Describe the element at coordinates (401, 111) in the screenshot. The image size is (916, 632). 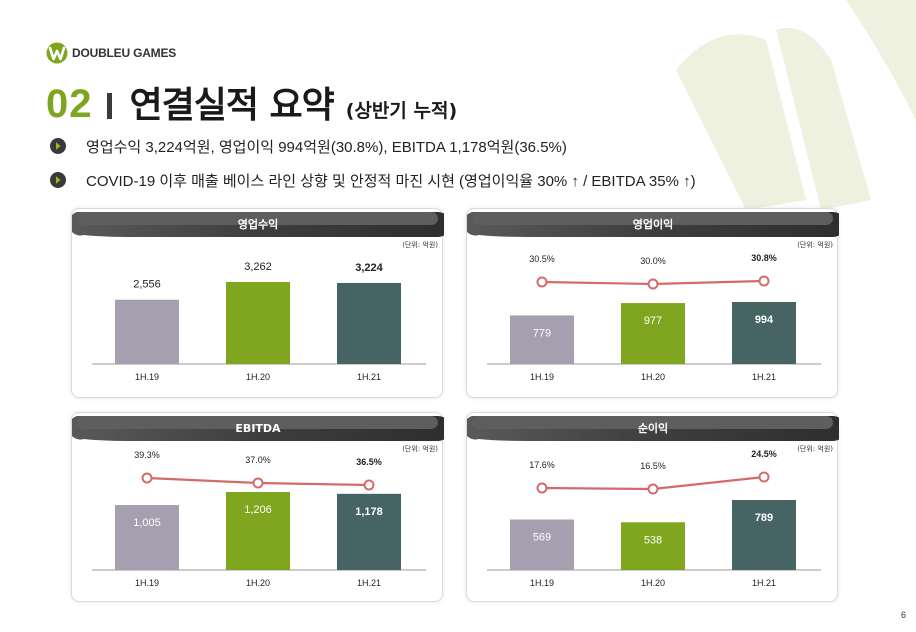
I see `title-subtitle: (상반기 누적)` at that location.